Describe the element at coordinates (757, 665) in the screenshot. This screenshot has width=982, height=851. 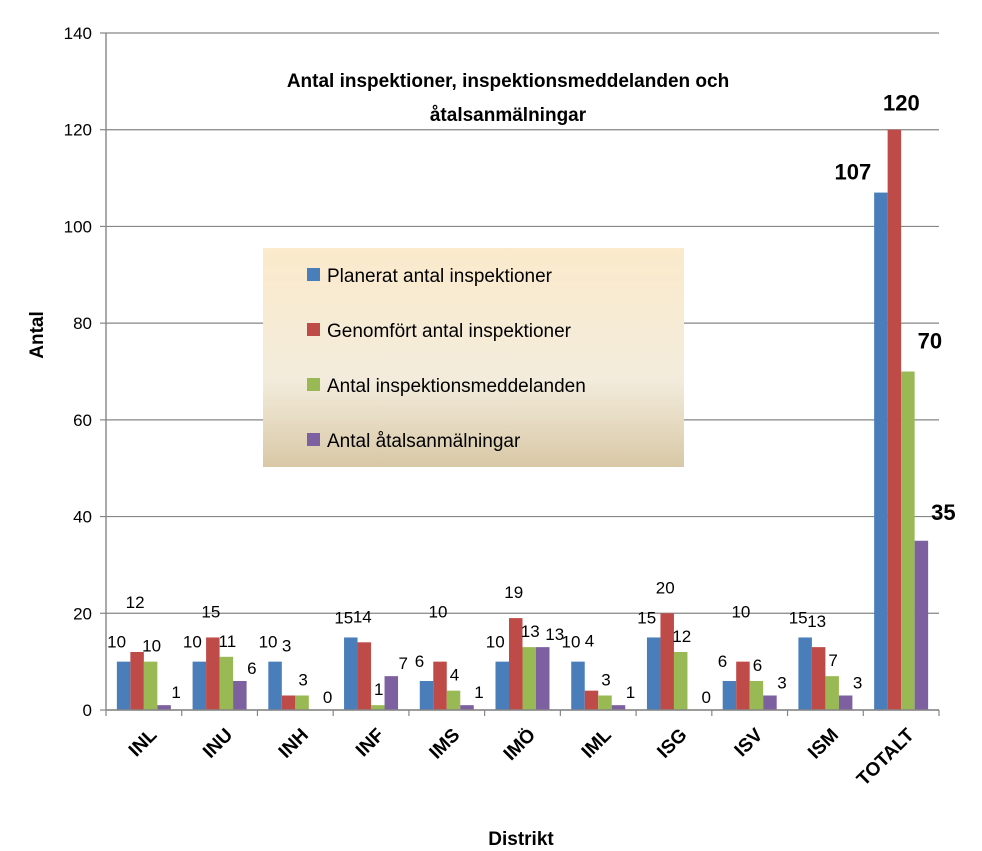
I see `data-label-isv-series-2: 6` at that location.